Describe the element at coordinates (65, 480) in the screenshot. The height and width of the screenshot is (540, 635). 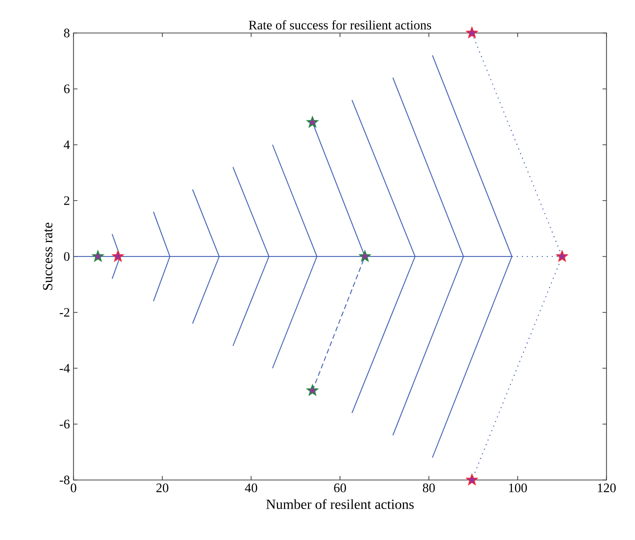
I see `y-tick-label: -8` at that location.